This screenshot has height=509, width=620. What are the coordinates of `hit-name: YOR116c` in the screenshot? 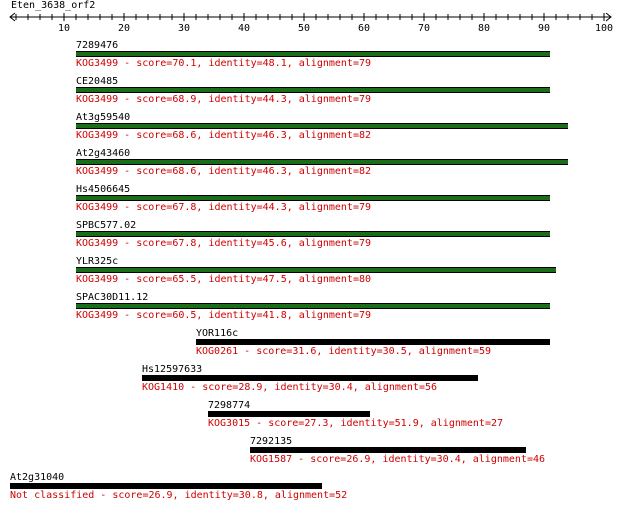 It's located at (217, 333).